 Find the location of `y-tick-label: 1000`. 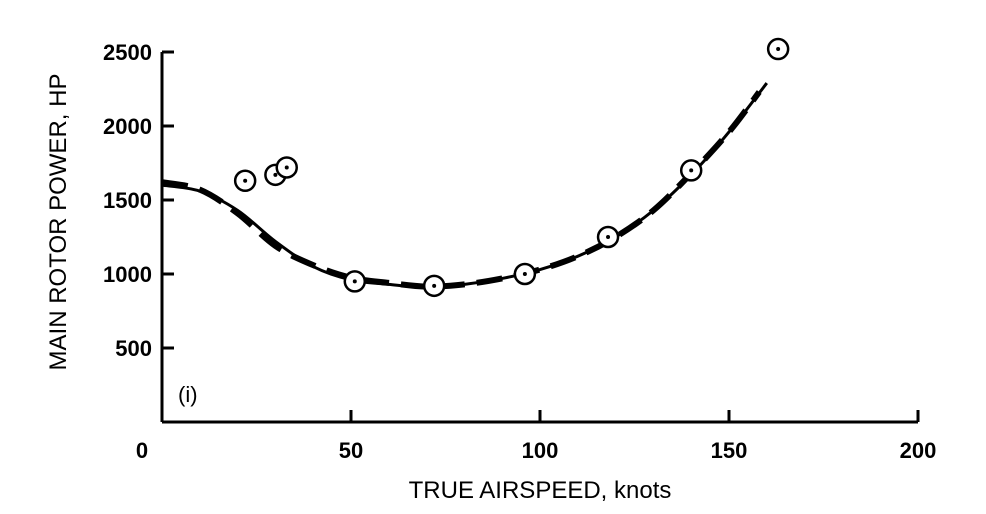

y-tick-label: 1000 is located at coordinates (127, 274).